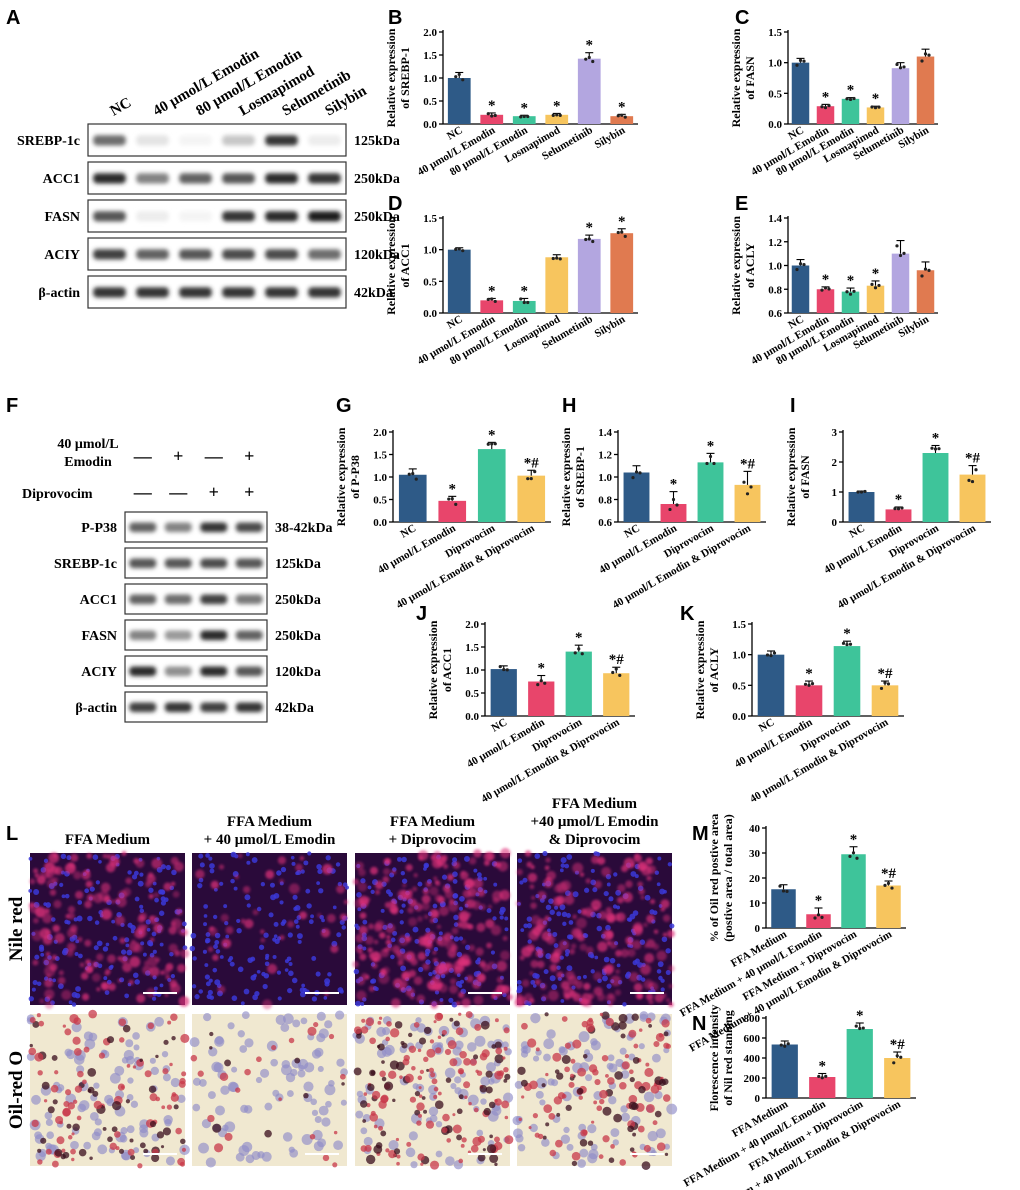 The width and height of the screenshot is (1020, 1190). Describe the element at coordinates (433, 822) in the screenshot. I see `micro-column-header: FFA Medium` at that location.